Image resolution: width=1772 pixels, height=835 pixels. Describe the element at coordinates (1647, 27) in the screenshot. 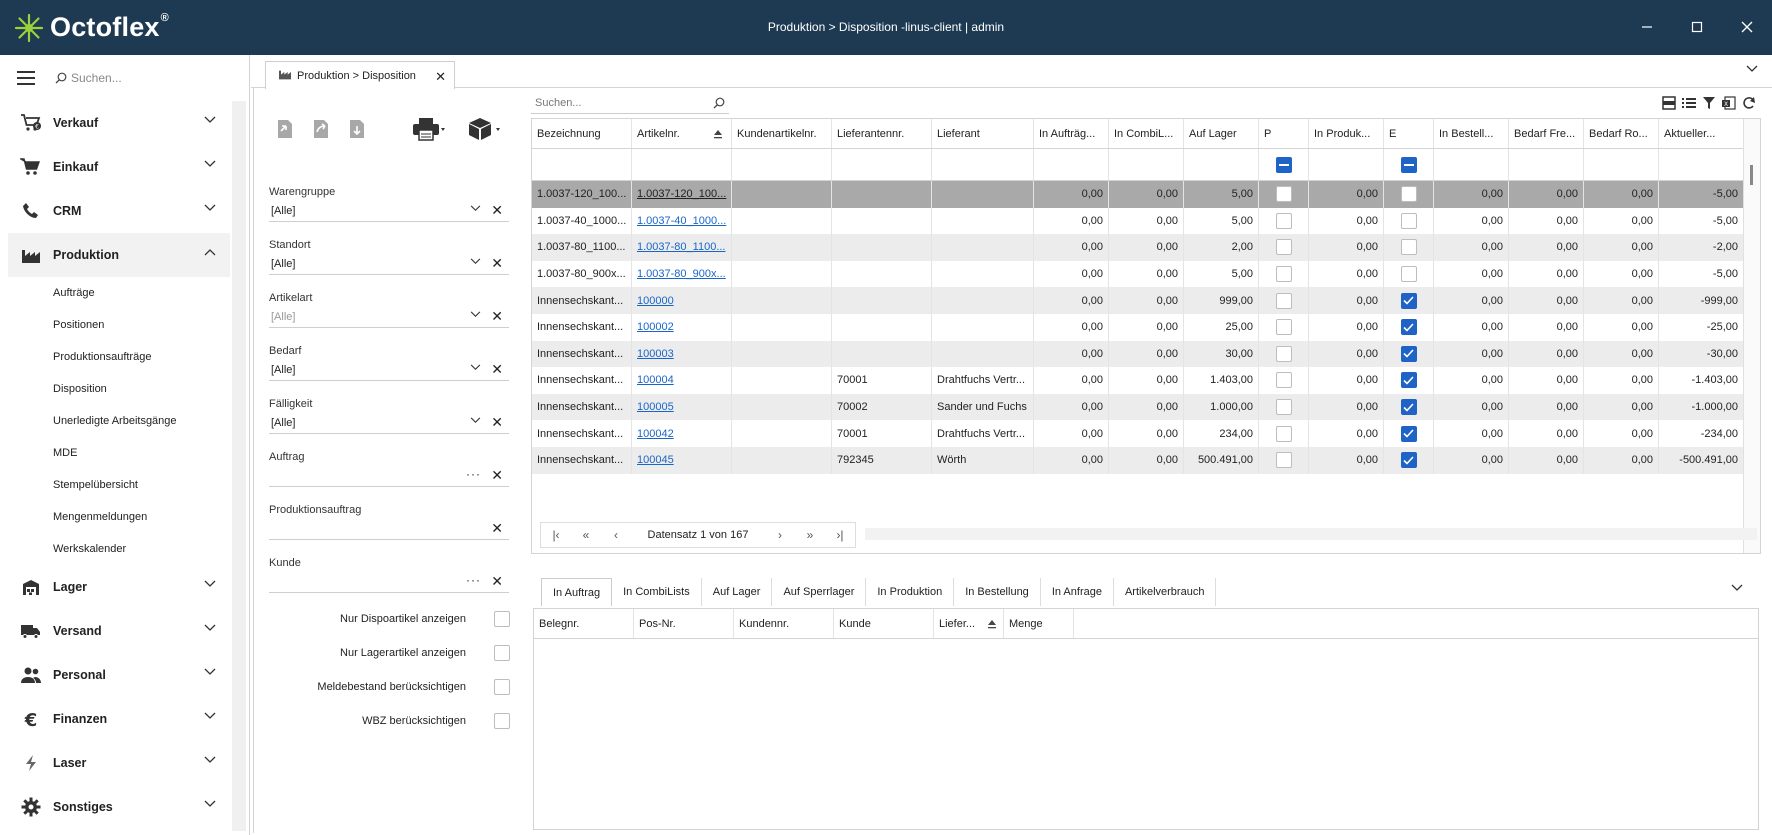

I see `minimize-button` at that location.